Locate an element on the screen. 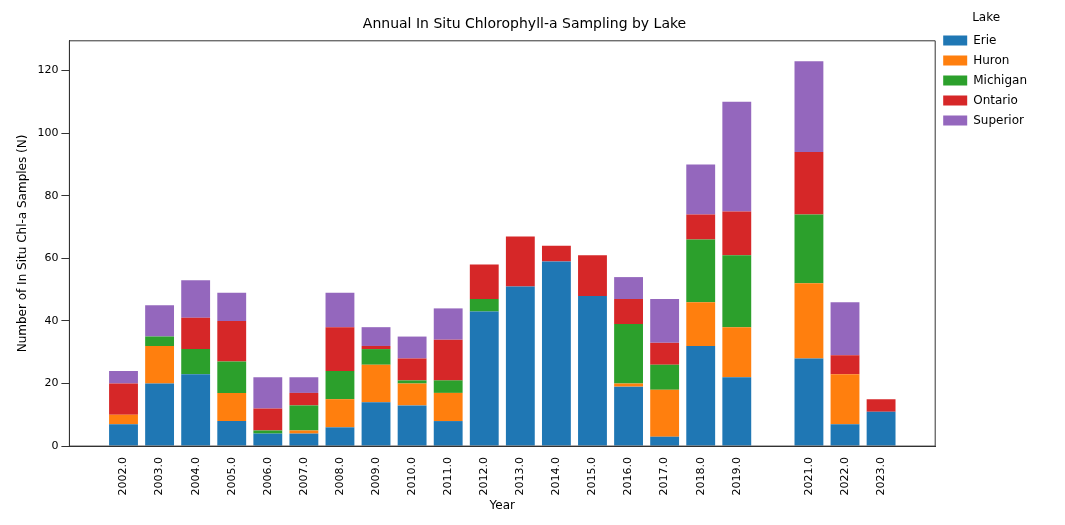 Image resolution: width=1065 pixels, height=525 pixels. x-tick-label: 2014.0 is located at coordinates (556, 476).